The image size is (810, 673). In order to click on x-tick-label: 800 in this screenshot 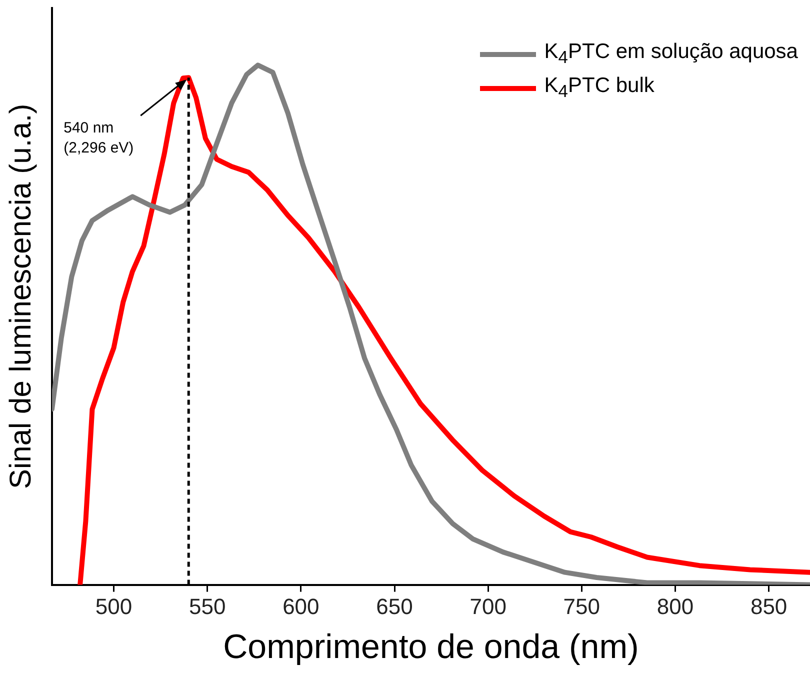, I will do `click(675, 607)`.